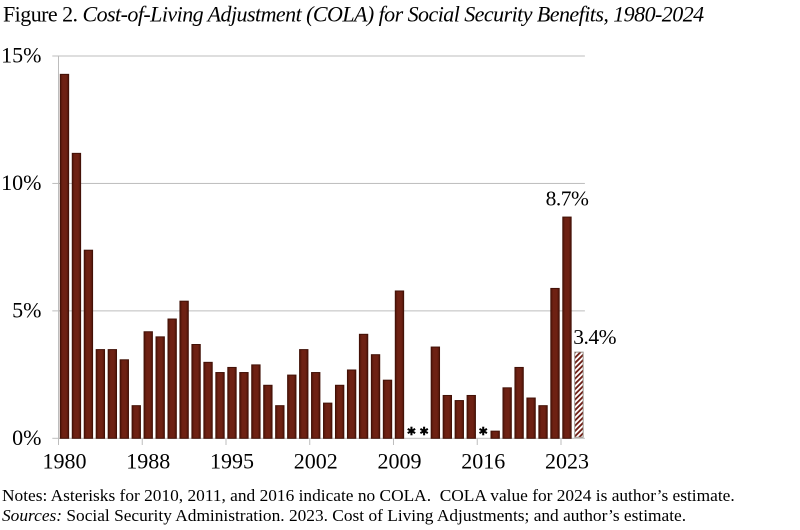 Image resolution: width=800 pixels, height=530 pixels. Describe the element at coordinates (316, 461) in the screenshot. I see `svg-text: 2002` at that location.